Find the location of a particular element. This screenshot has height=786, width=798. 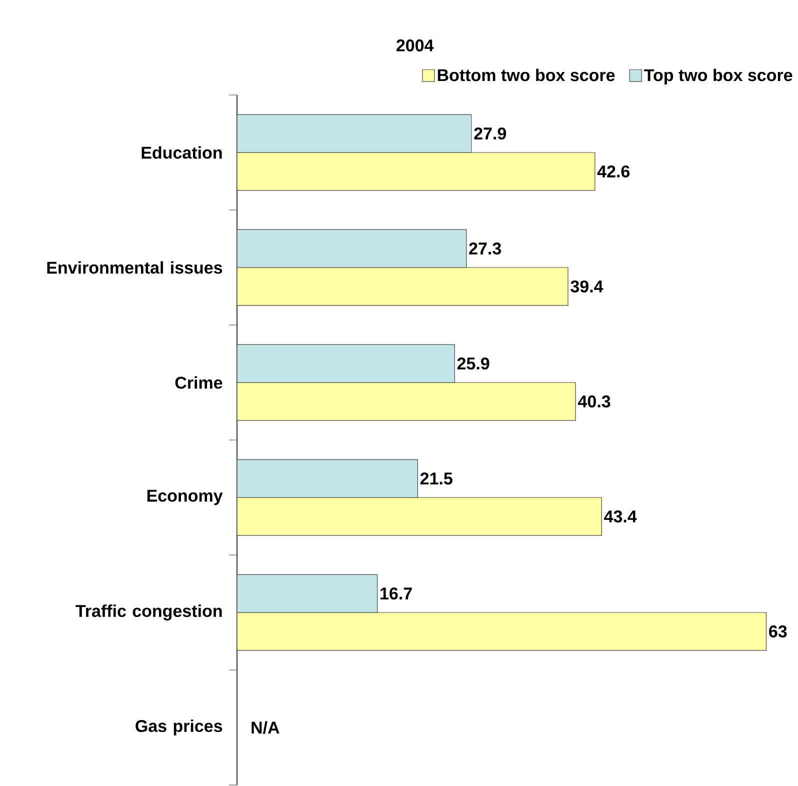

data-label: 39.4 is located at coordinates (587, 286).